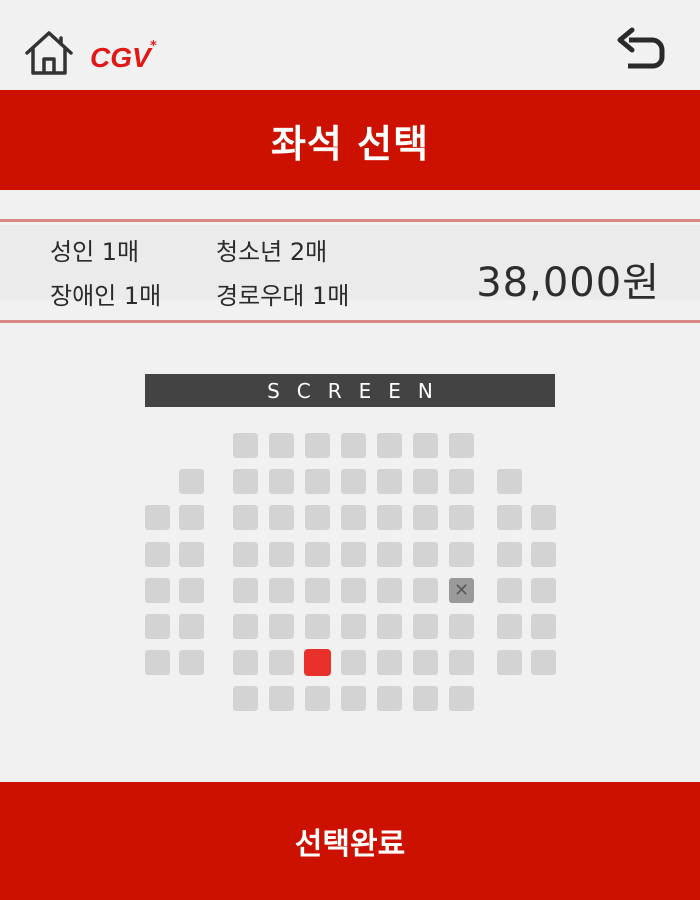 This screenshot has width=700, height=900. Describe the element at coordinates (350, 45) in the screenshot. I see `top-bar: CGV *` at that location.